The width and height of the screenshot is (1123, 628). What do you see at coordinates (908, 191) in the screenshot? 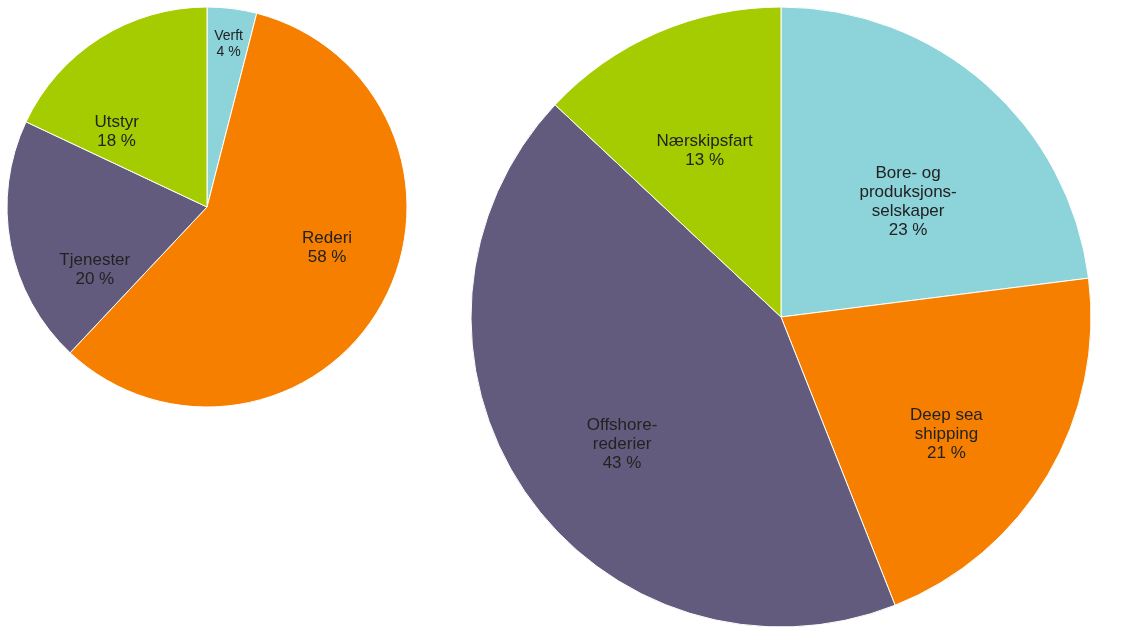
I see `slice-label: Bore- og produksjons- selskaper` at bounding box center [908, 191].